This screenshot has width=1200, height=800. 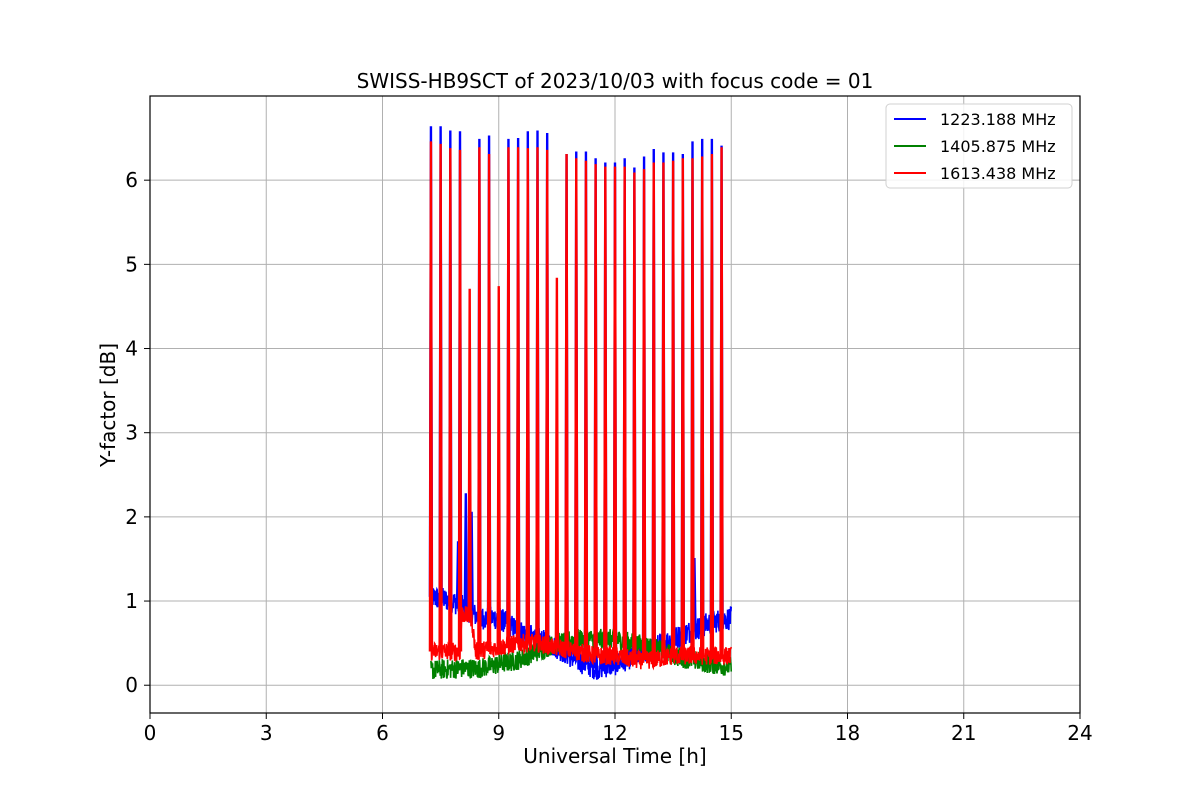 What do you see at coordinates (150, 733) in the screenshot?
I see `x-tick-label: 0` at bounding box center [150, 733].